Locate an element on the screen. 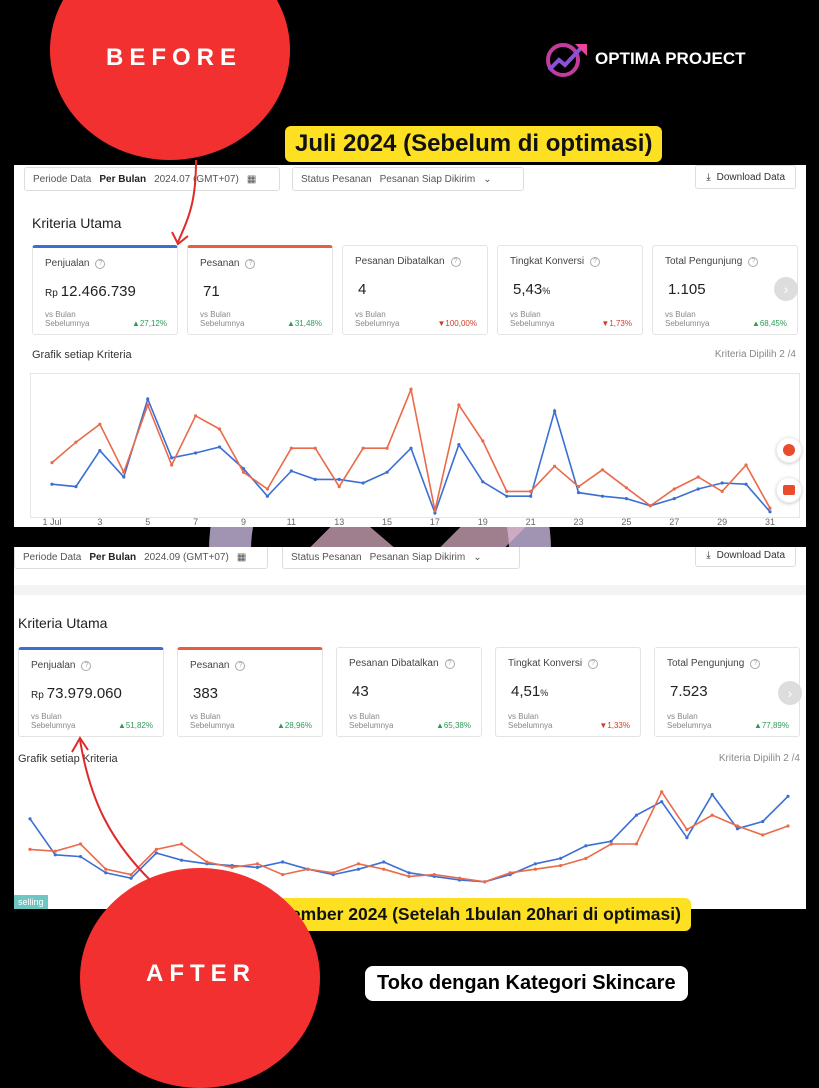 Image resolution: width=819 pixels, height=1088 pixels. x-tick-label: 15 is located at coordinates (387, 522).